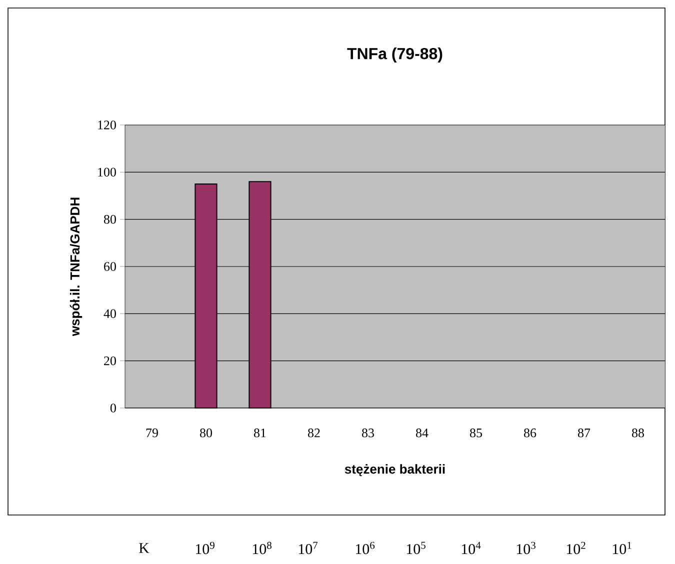  What do you see at coordinates (622, 548) in the screenshot?
I see `text: 10$^{1}$` at bounding box center [622, 548].